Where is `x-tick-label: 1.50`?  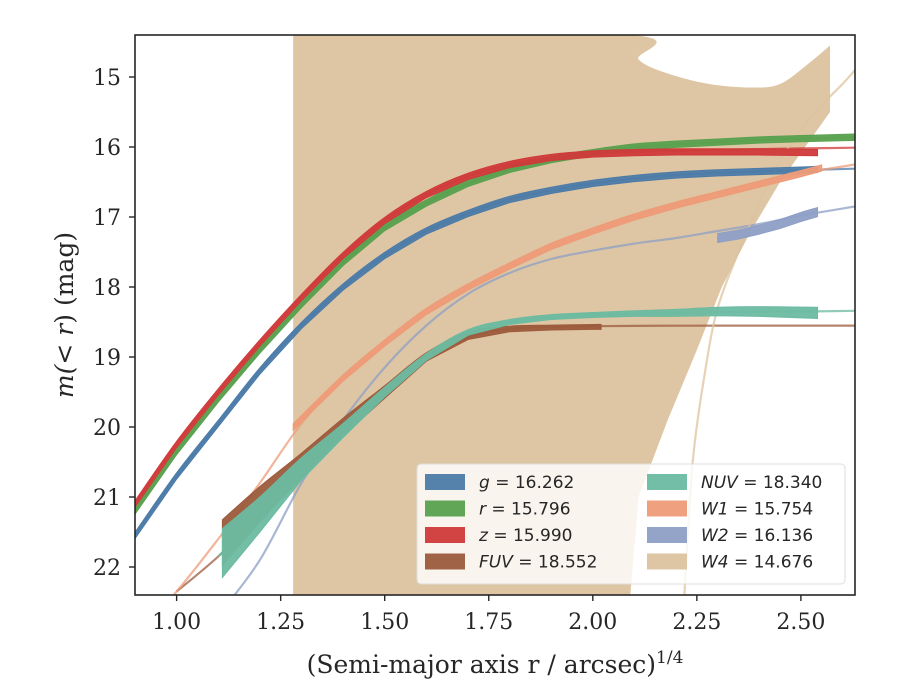
x-tick-label: 1.50 is located at coordinates (384, 622).